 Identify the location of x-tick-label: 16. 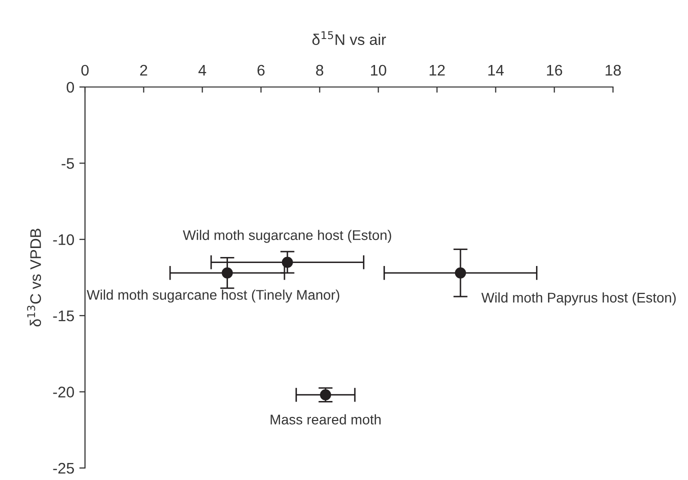
(554, 70).